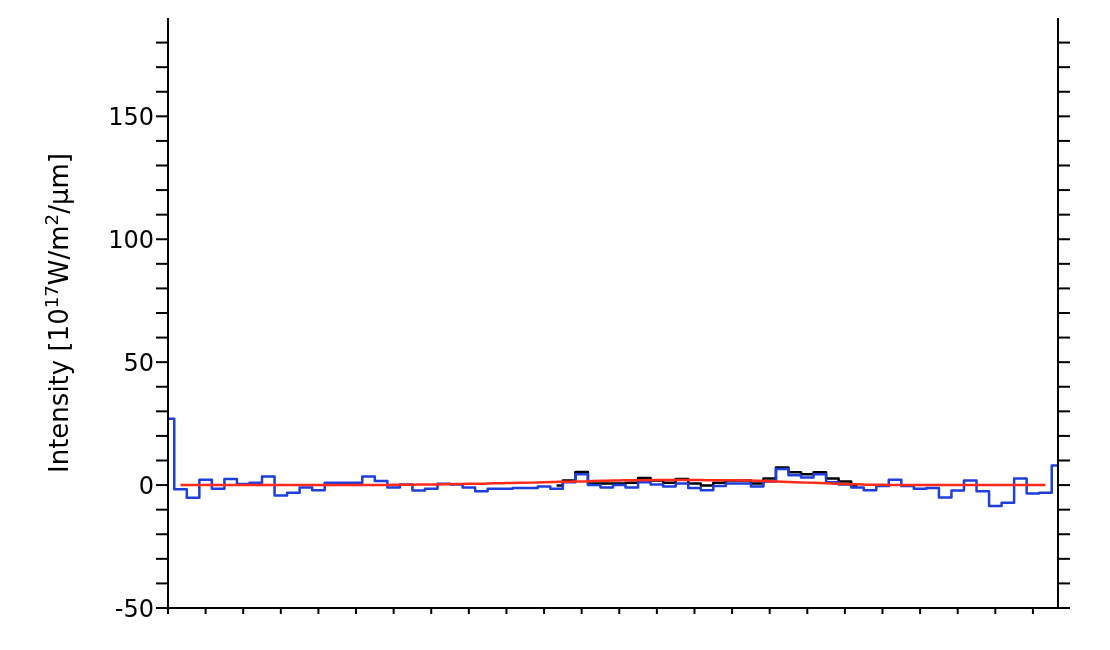 This screenshot has width=1110, height=650. Describe the element at coordinates (138, 362) in the screenshot. I see `y-tick-label: 50` at that location.